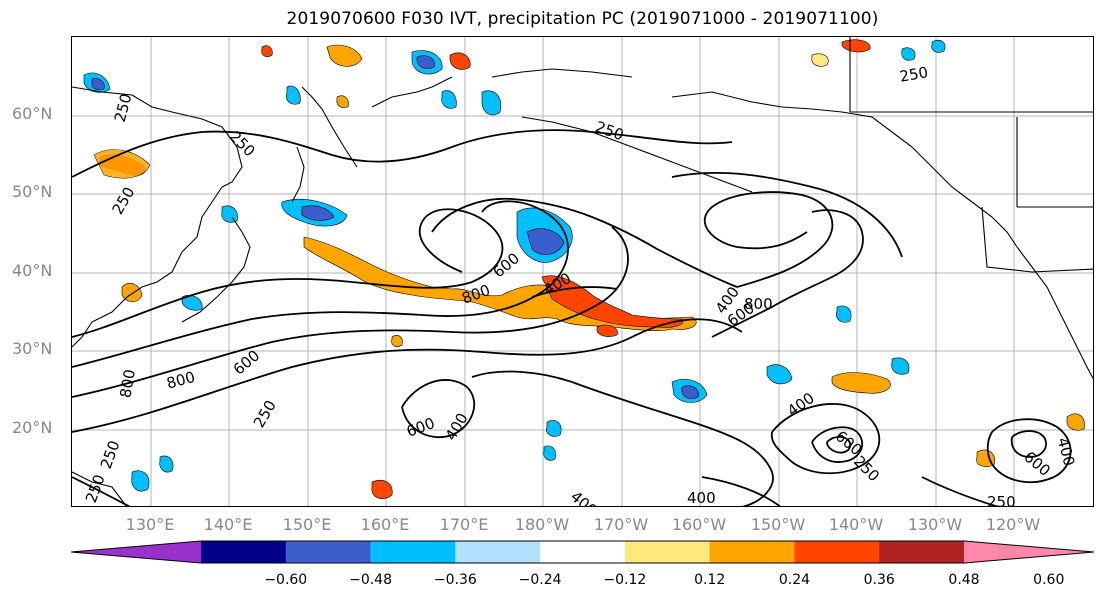 The height and width of the screenshot is (601, 1105). Describe the element at coordinates (32, 427) in the screenshot. I see `lat-label-20n: 20°N` at that location.